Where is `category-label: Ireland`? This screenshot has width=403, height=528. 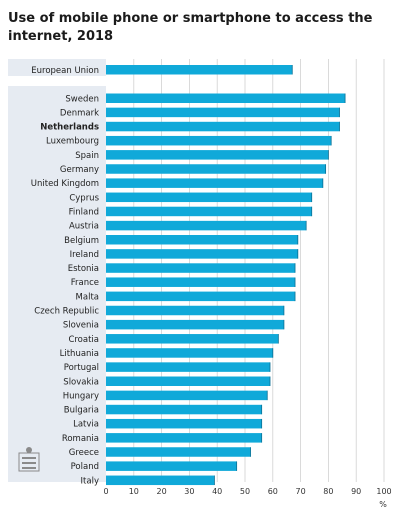
category-label: Ireland is located at coordinates (84, 255).